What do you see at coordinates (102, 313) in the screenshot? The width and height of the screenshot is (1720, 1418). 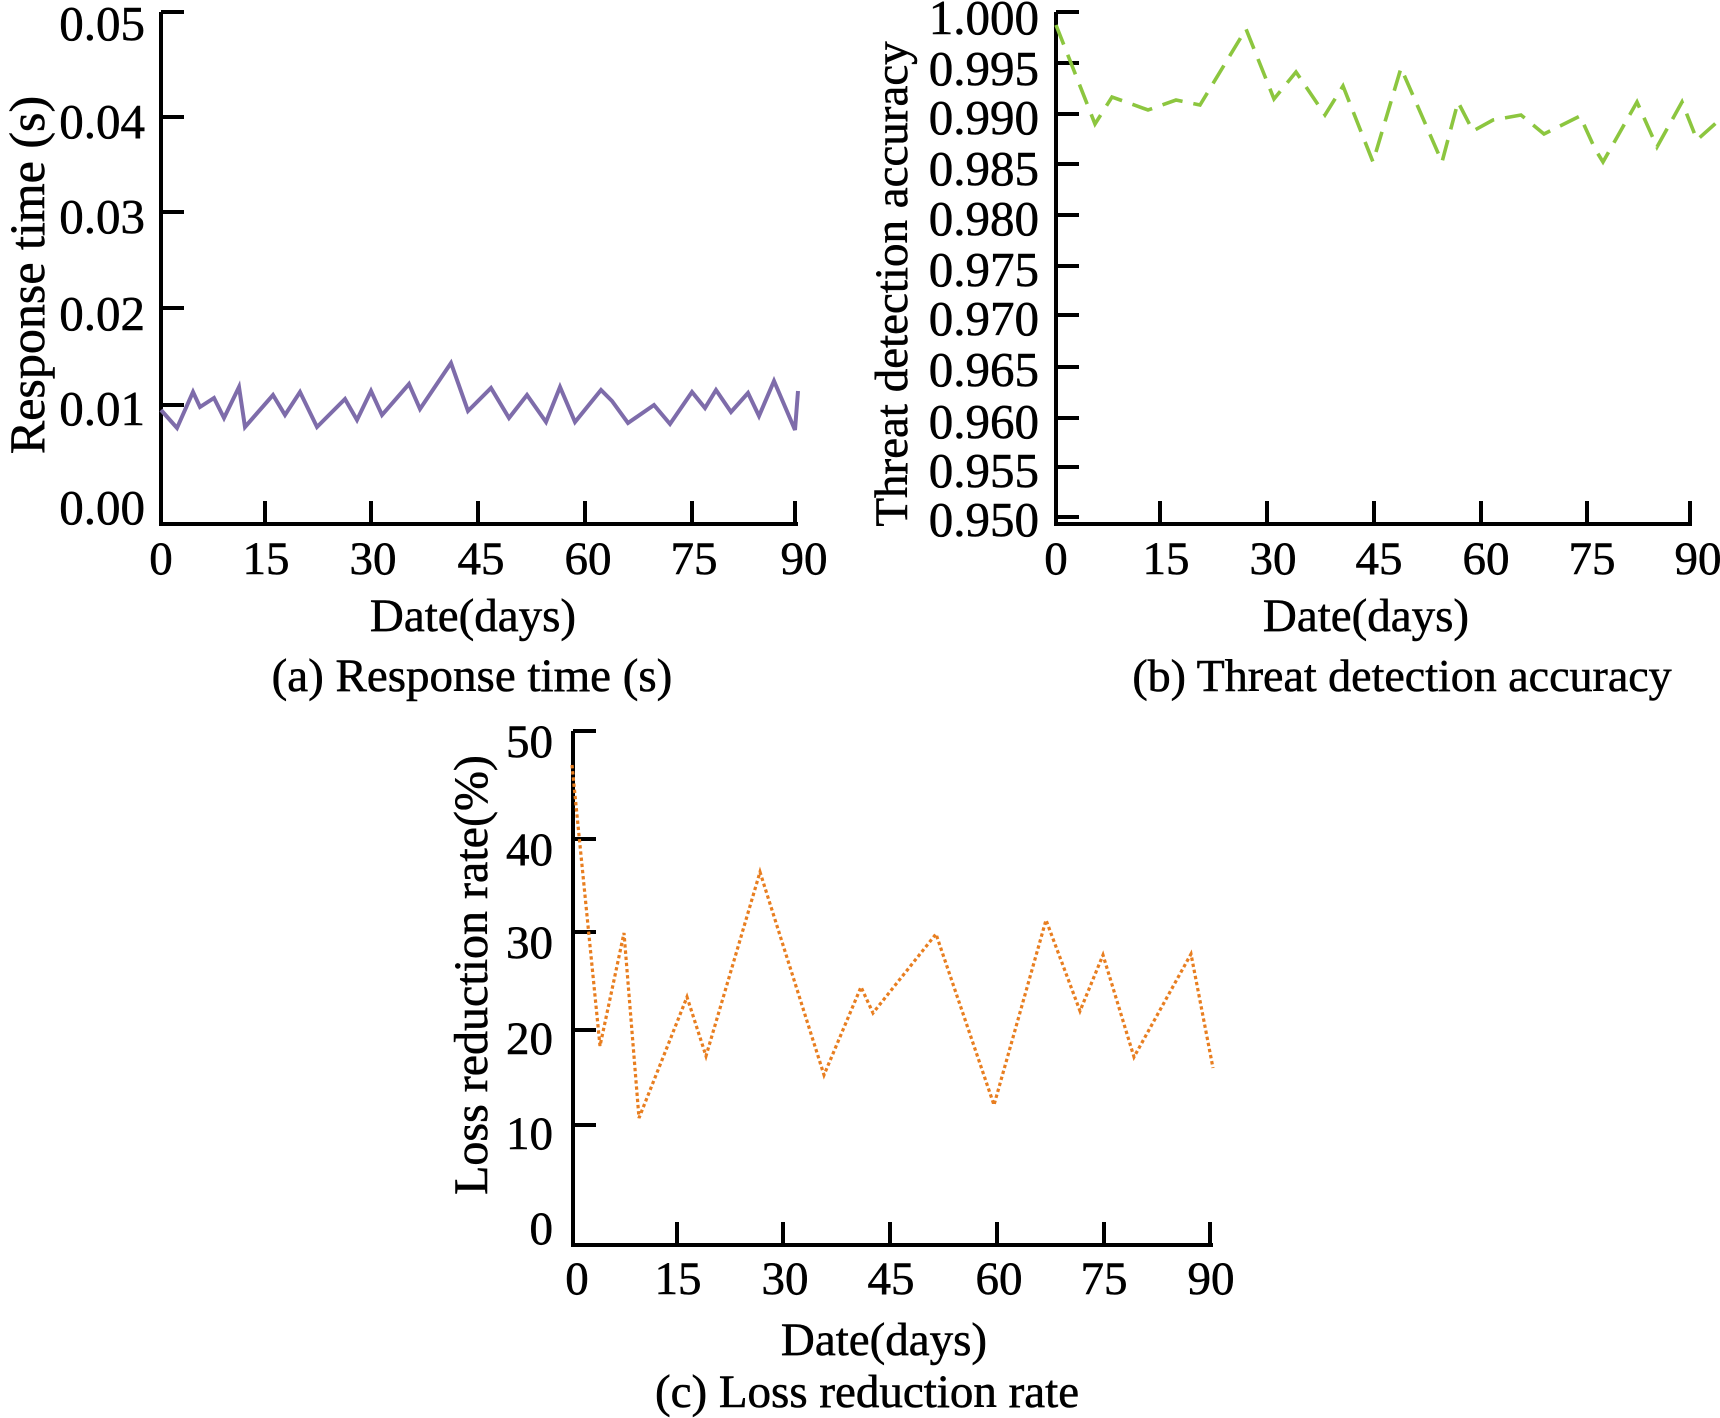 I see `svg-text: 0.02` at bounding box center [102, 313].